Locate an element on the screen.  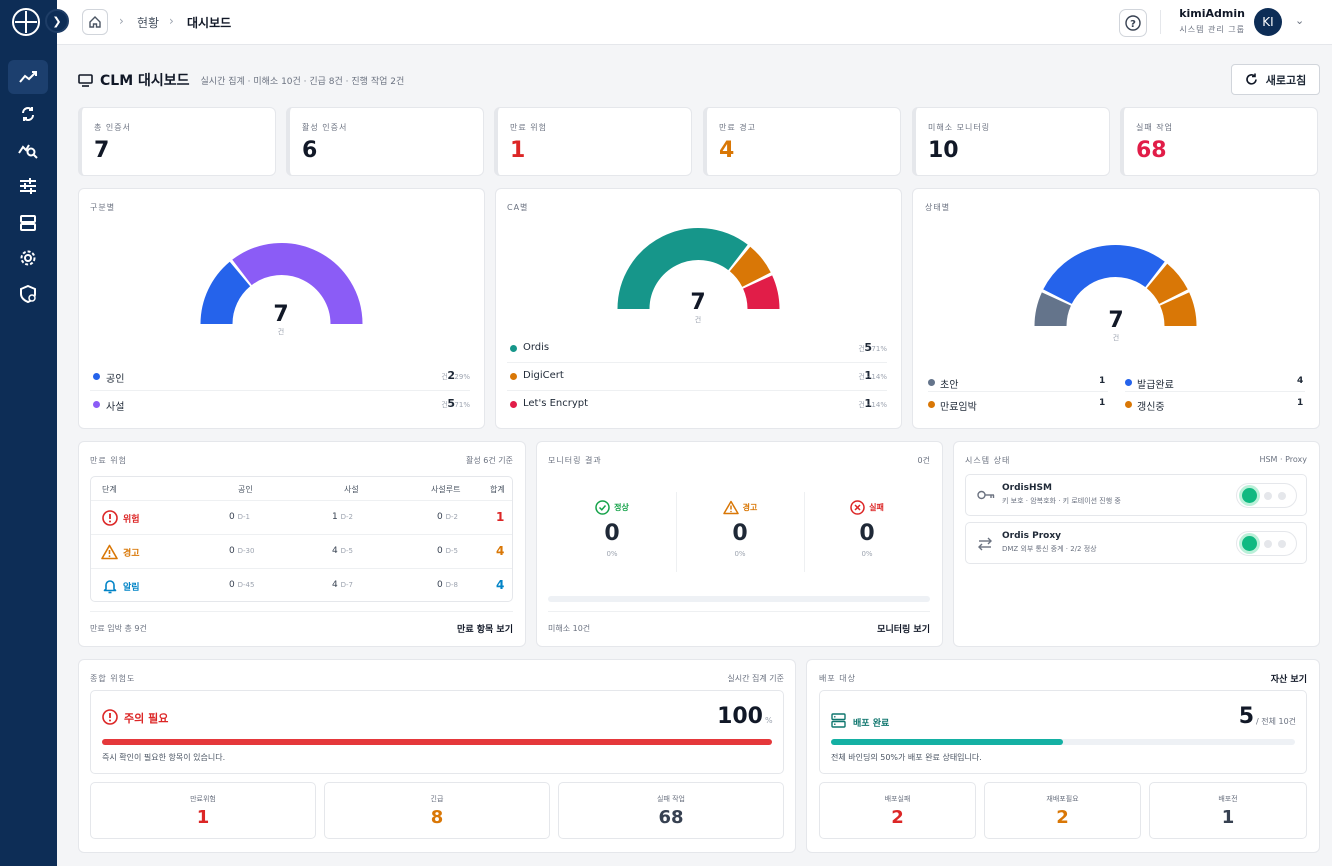
legend-count: 5 is located at coordinates (451, 403).